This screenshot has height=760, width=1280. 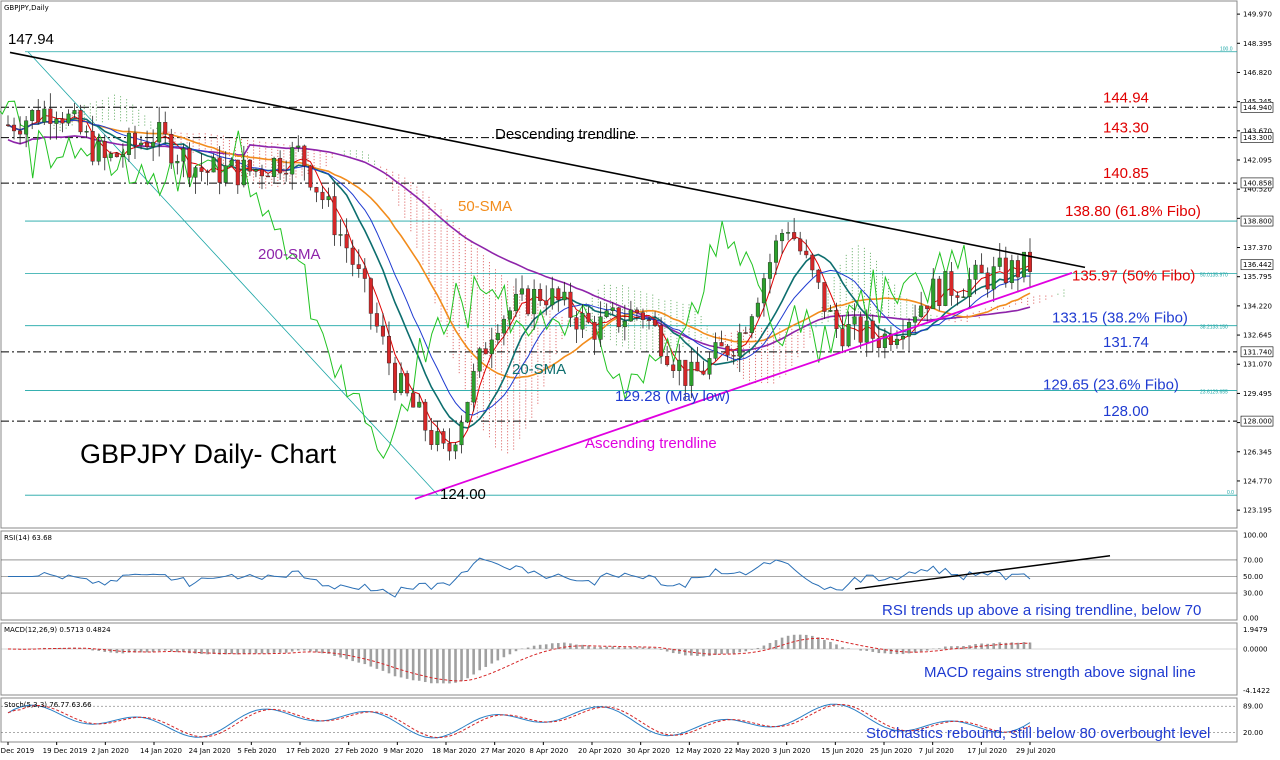 I want to click on sma20-label: 20-SMA, so click(x=539, y=369).